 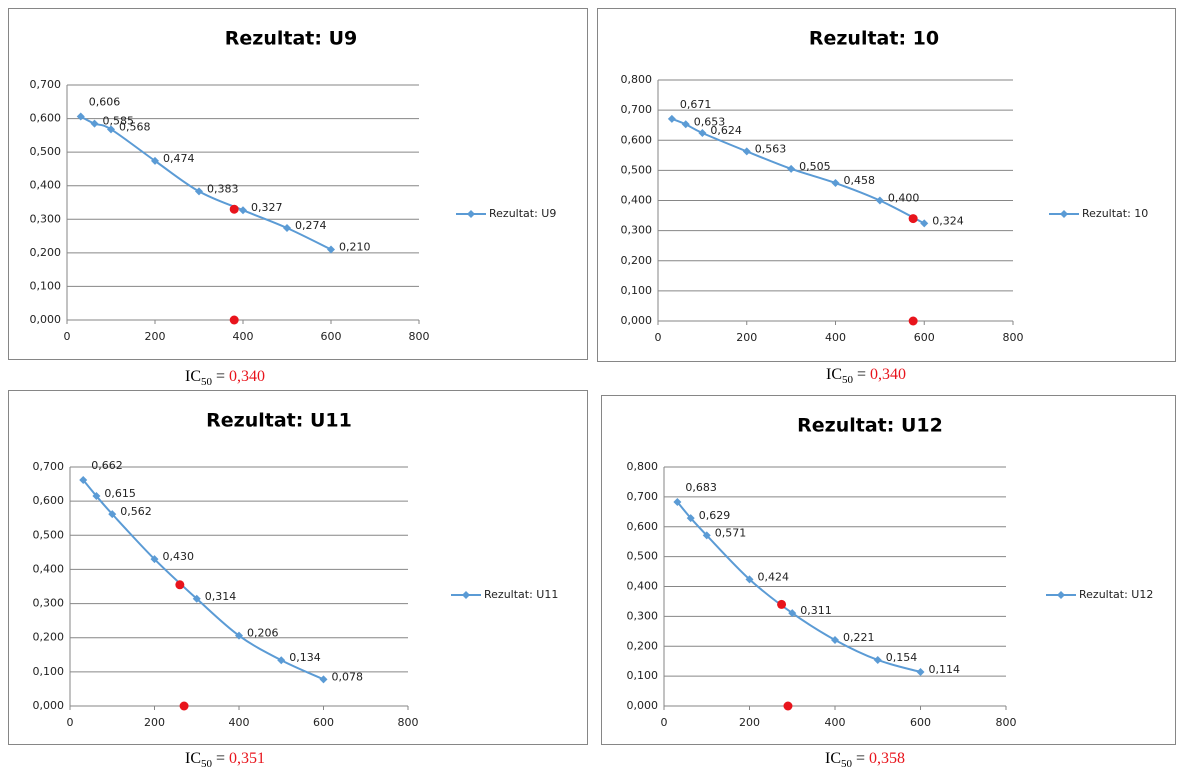 I want to click on data-label: 0,624, so click(x=726, y=130).